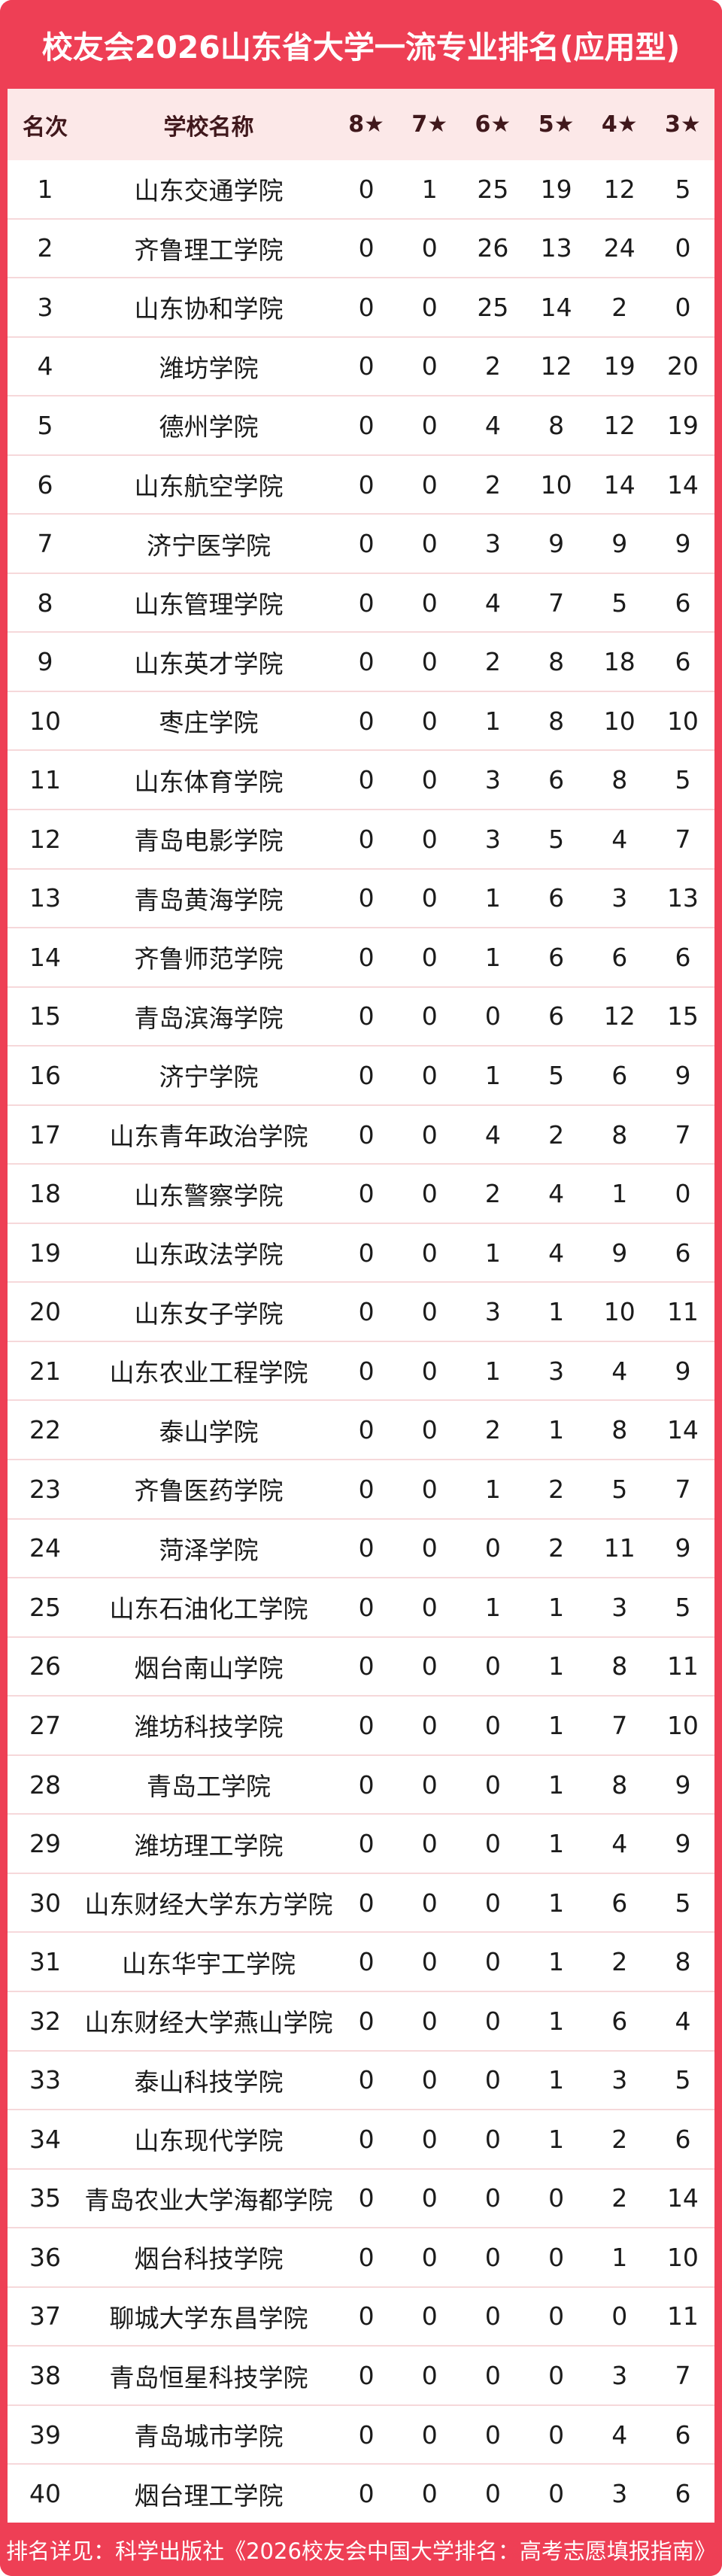  What do you see at coordinates (619, 662) in the screenshot?
I see `star-4-cell: 18` at bounding box center [619, 662].